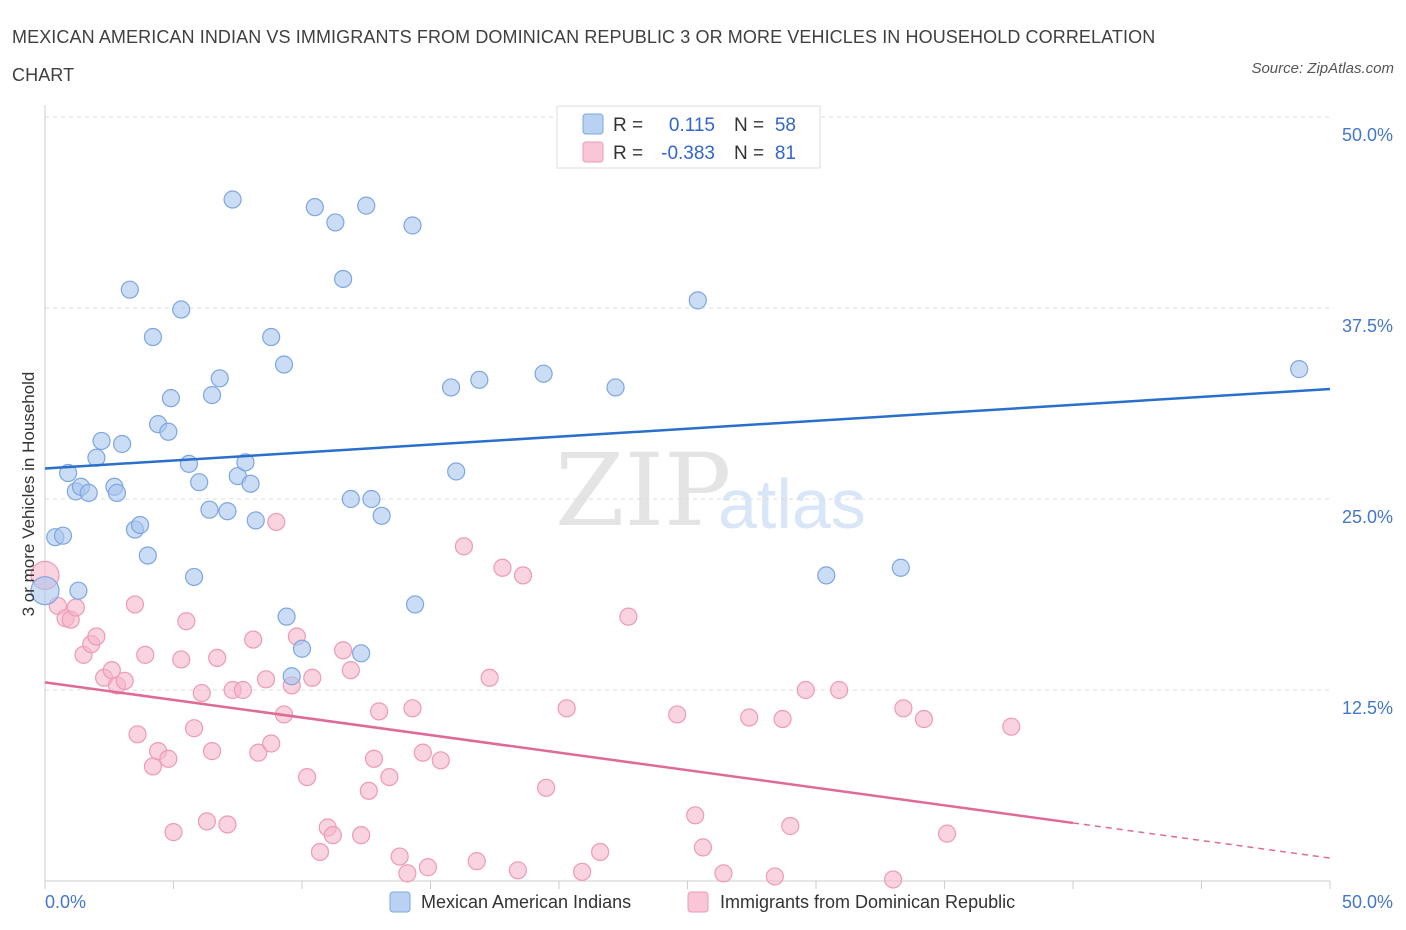 The image size is (1406, 930). What do you see at coordinates (643, 490) in the screenshot?
I see `watermark-zip: ZIP` at bounding box center [643, 490].